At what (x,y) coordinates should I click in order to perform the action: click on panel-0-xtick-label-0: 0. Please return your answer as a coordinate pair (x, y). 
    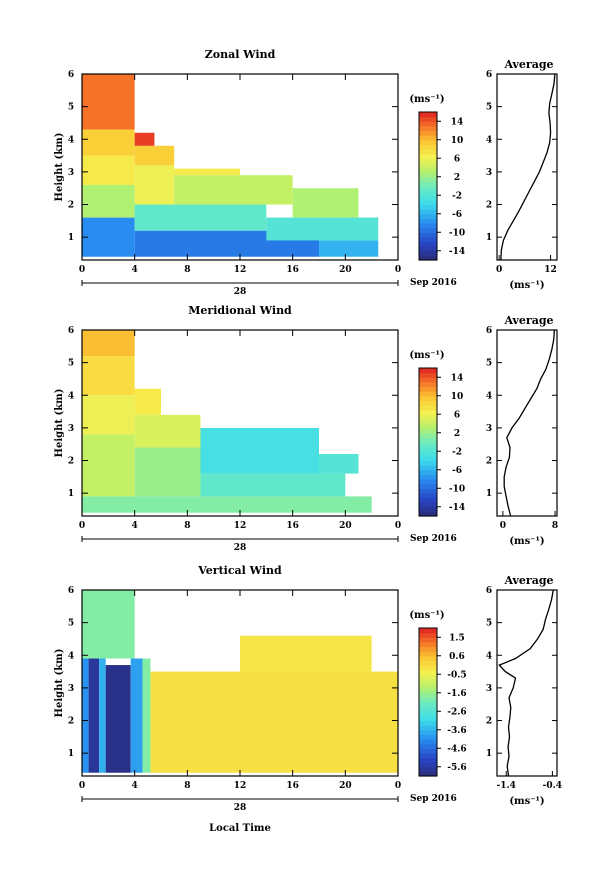
    Looking at the image, I should click on (82, 270).